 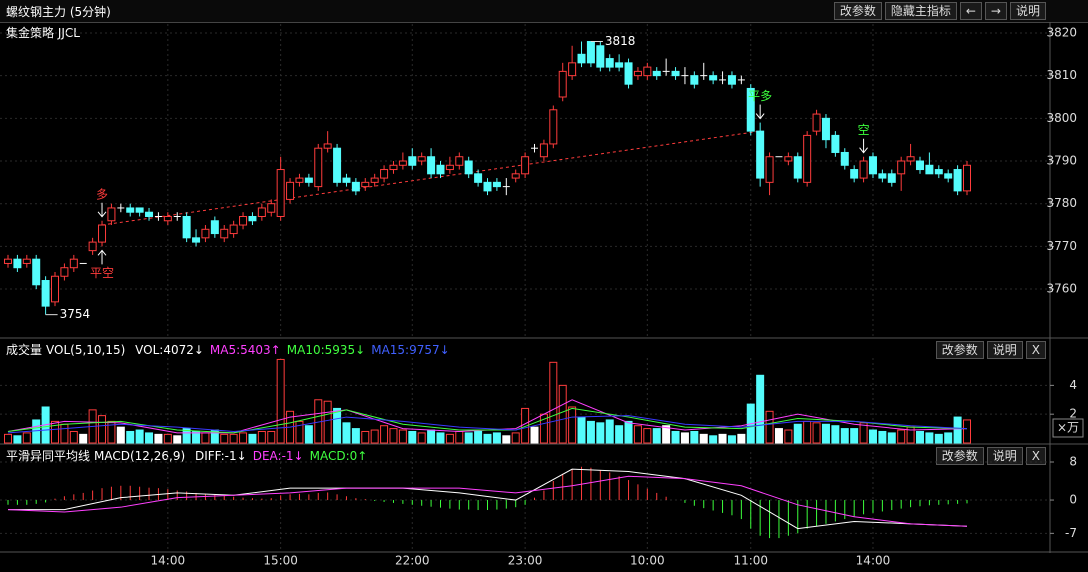 I want to click on indicator: VOL(5,10,15), so click(x=86, y=350).